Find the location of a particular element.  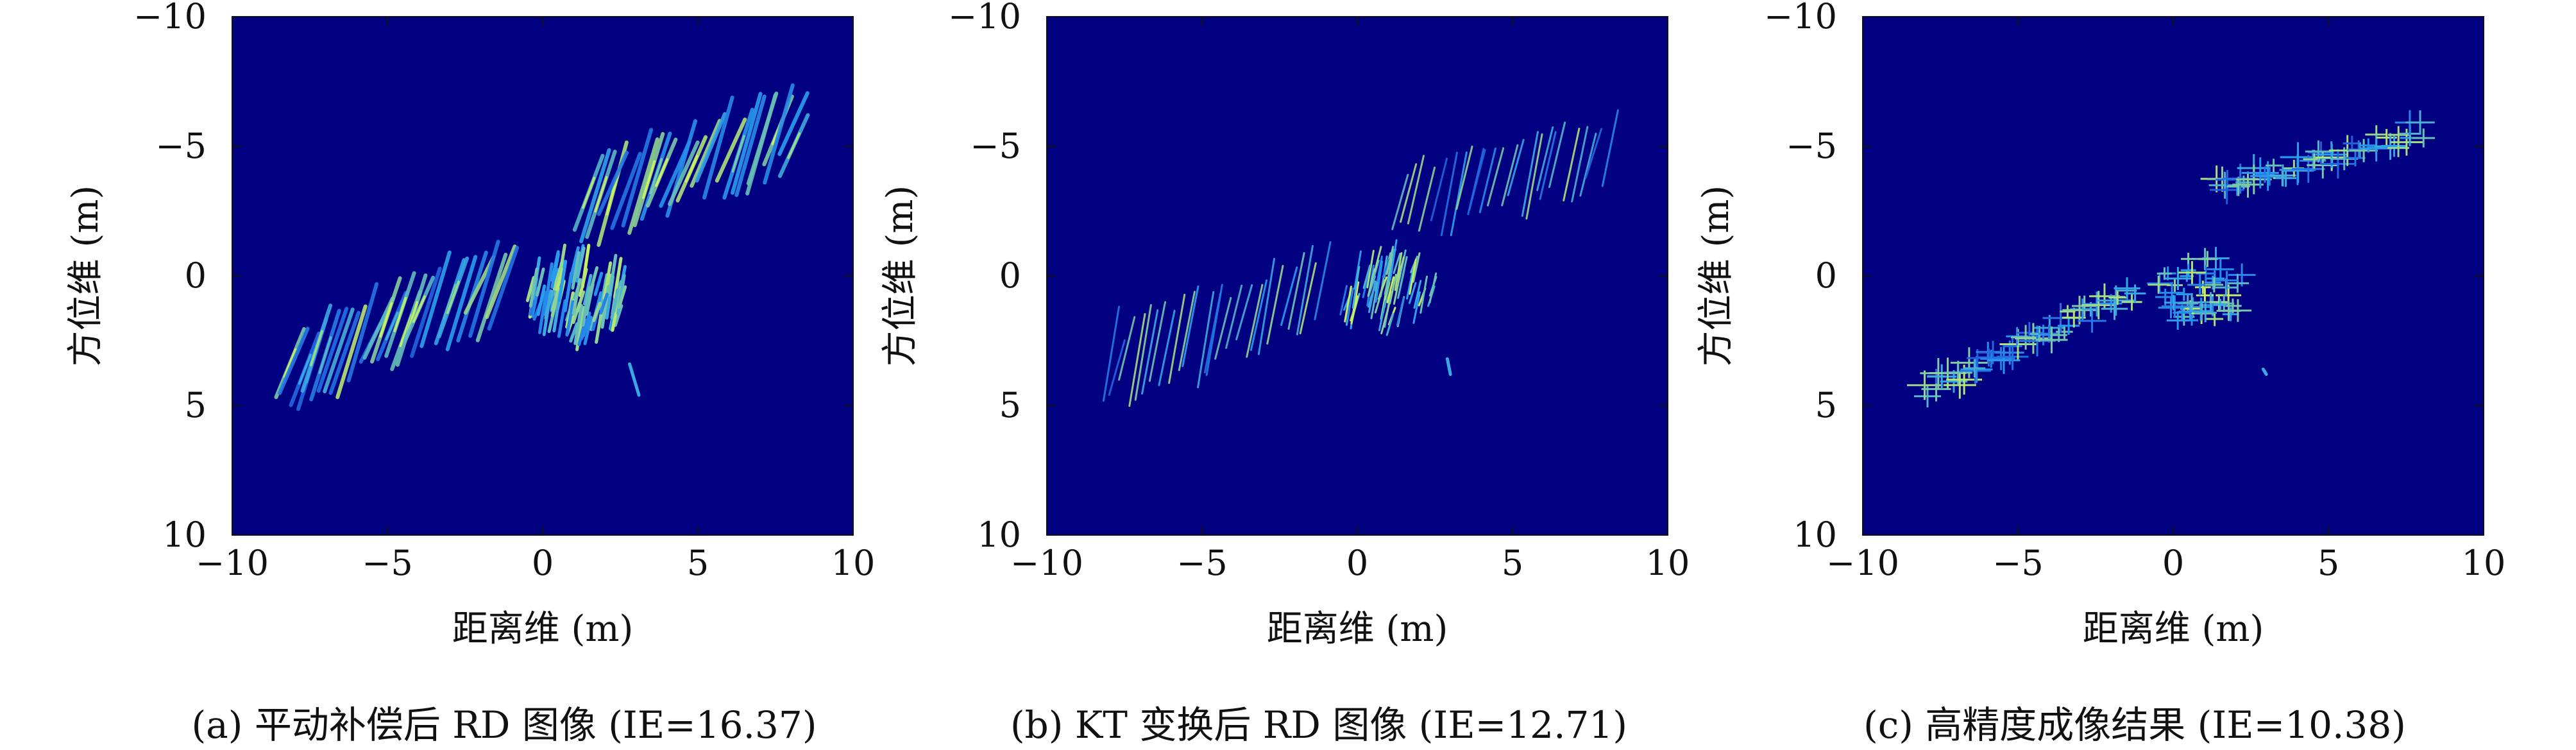

isolated-streak is located at coordinates (634, 379).